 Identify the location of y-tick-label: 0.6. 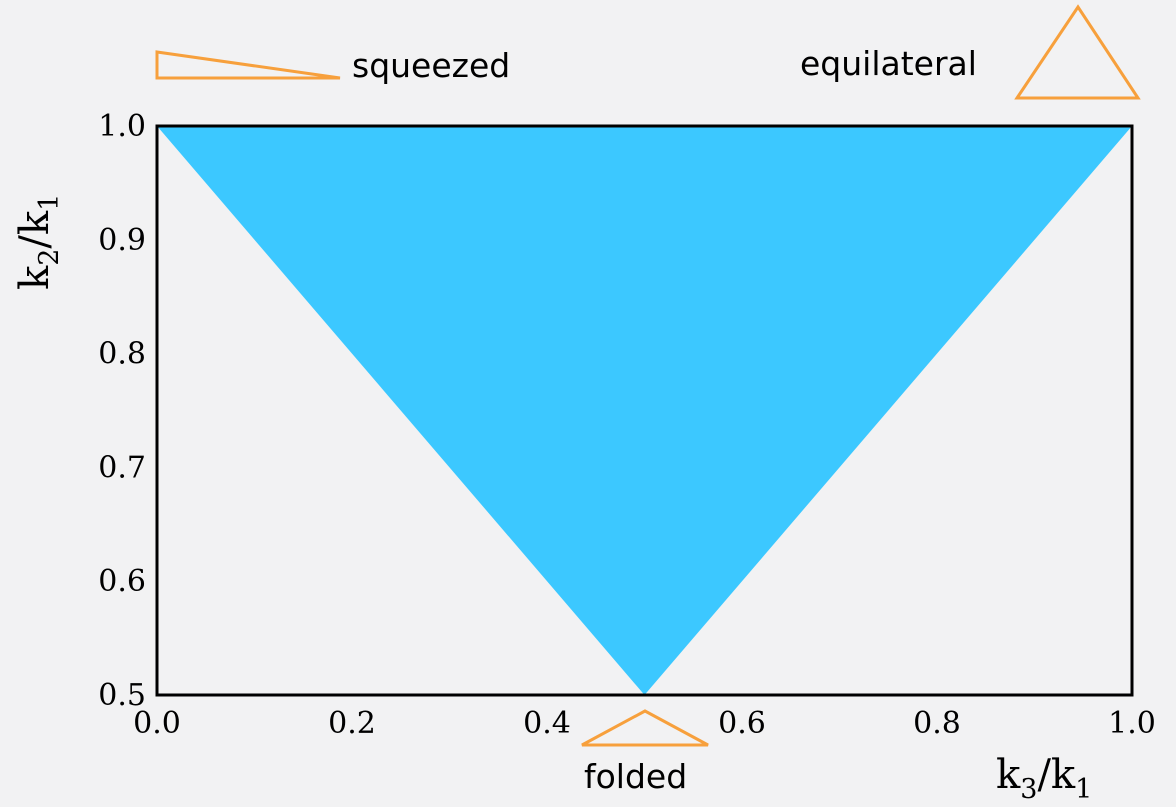
(122, 581).